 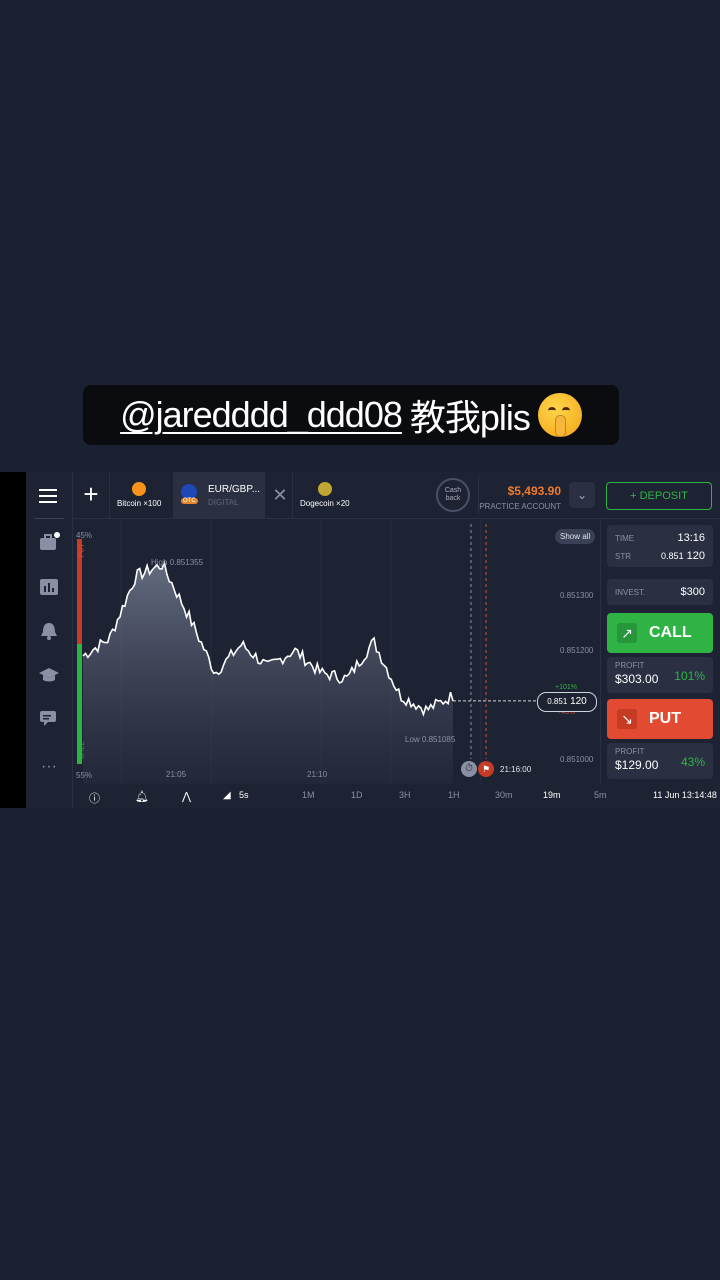 What do you see at coordinates (600, 795) in the screenshot?
I see `period-5m: 5m` at bounding box center [600, 795].